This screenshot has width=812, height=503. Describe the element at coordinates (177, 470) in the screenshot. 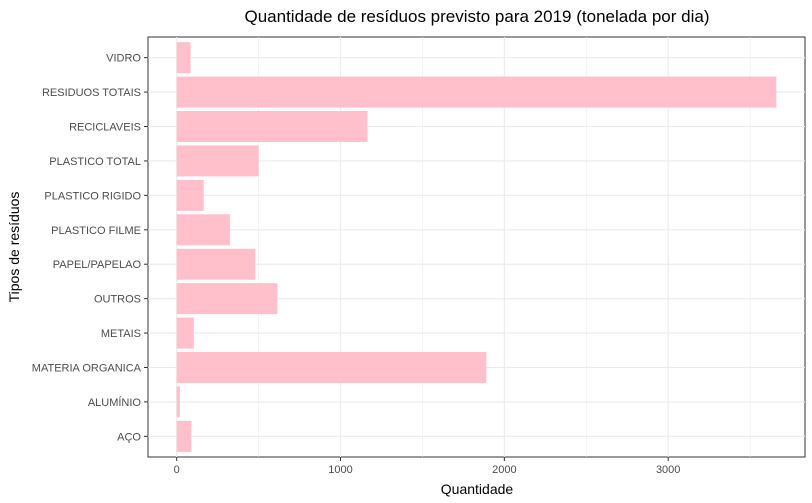

I see `x-tick-label: 0` at that location.